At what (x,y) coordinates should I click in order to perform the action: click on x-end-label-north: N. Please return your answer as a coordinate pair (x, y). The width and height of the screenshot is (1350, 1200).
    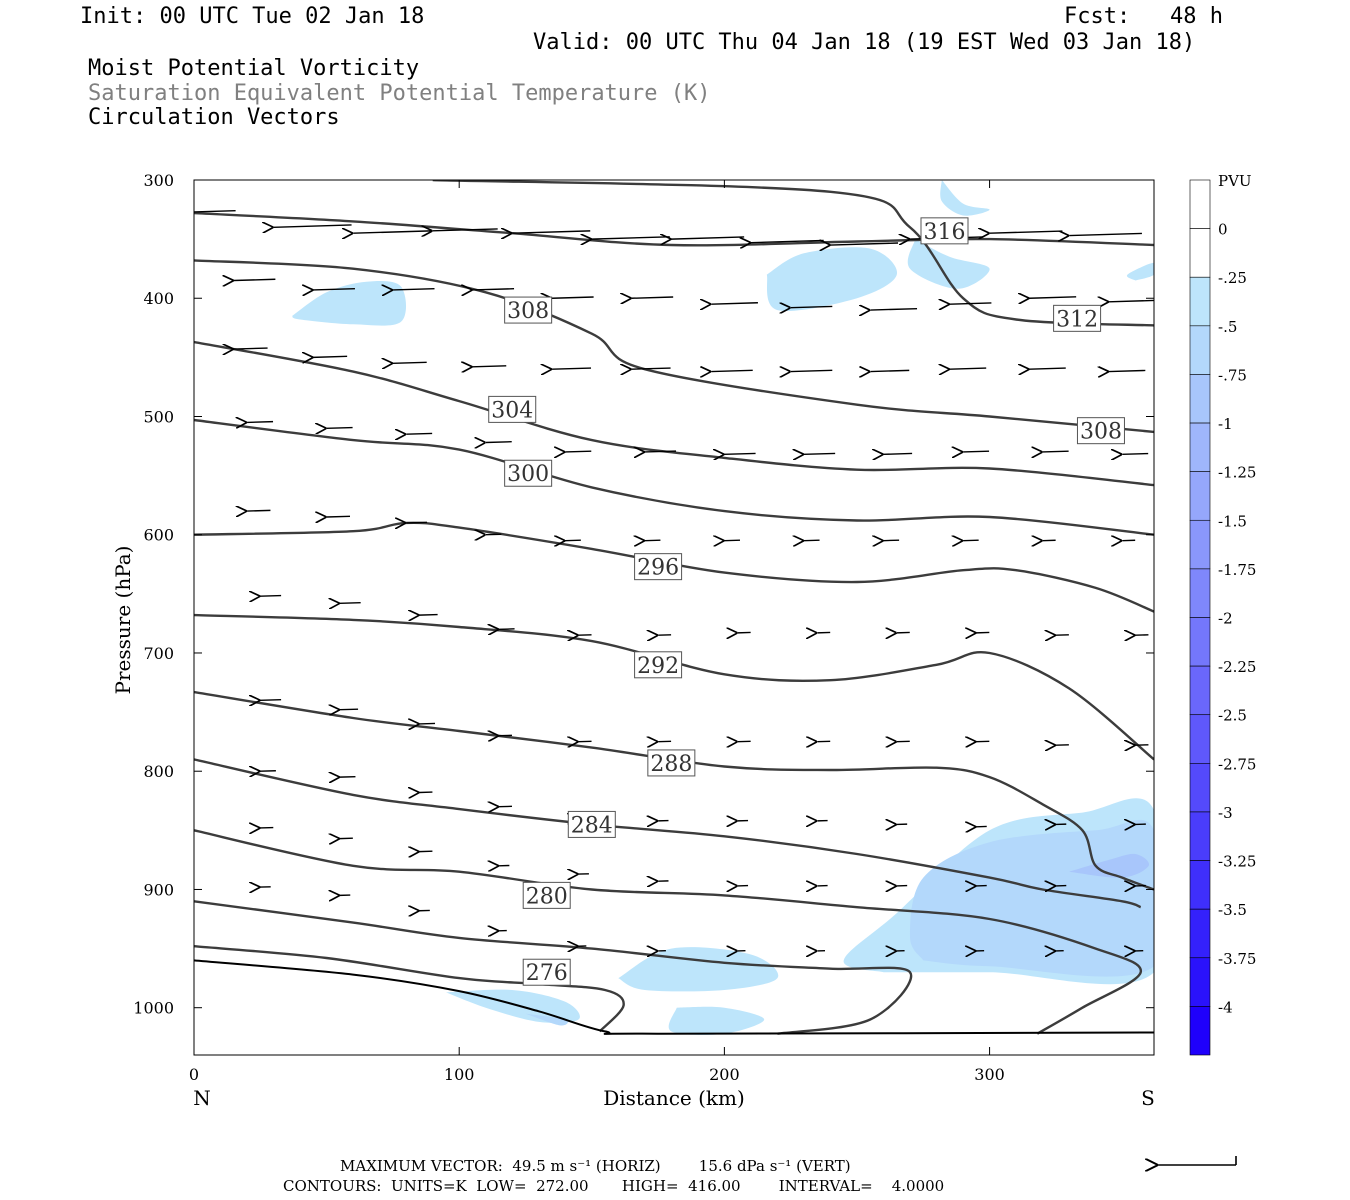
    Looking at the image, I should click on (202, 1098).